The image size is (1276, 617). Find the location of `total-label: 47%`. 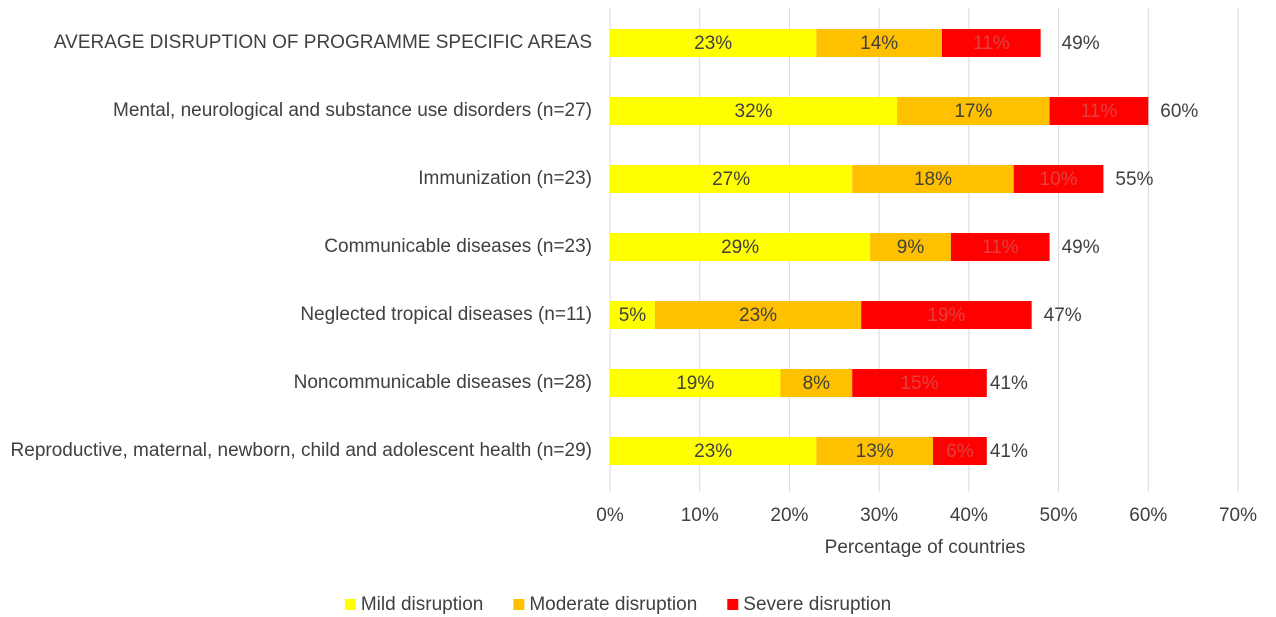

total-label: 47% is located at coordinates (1063, 315).